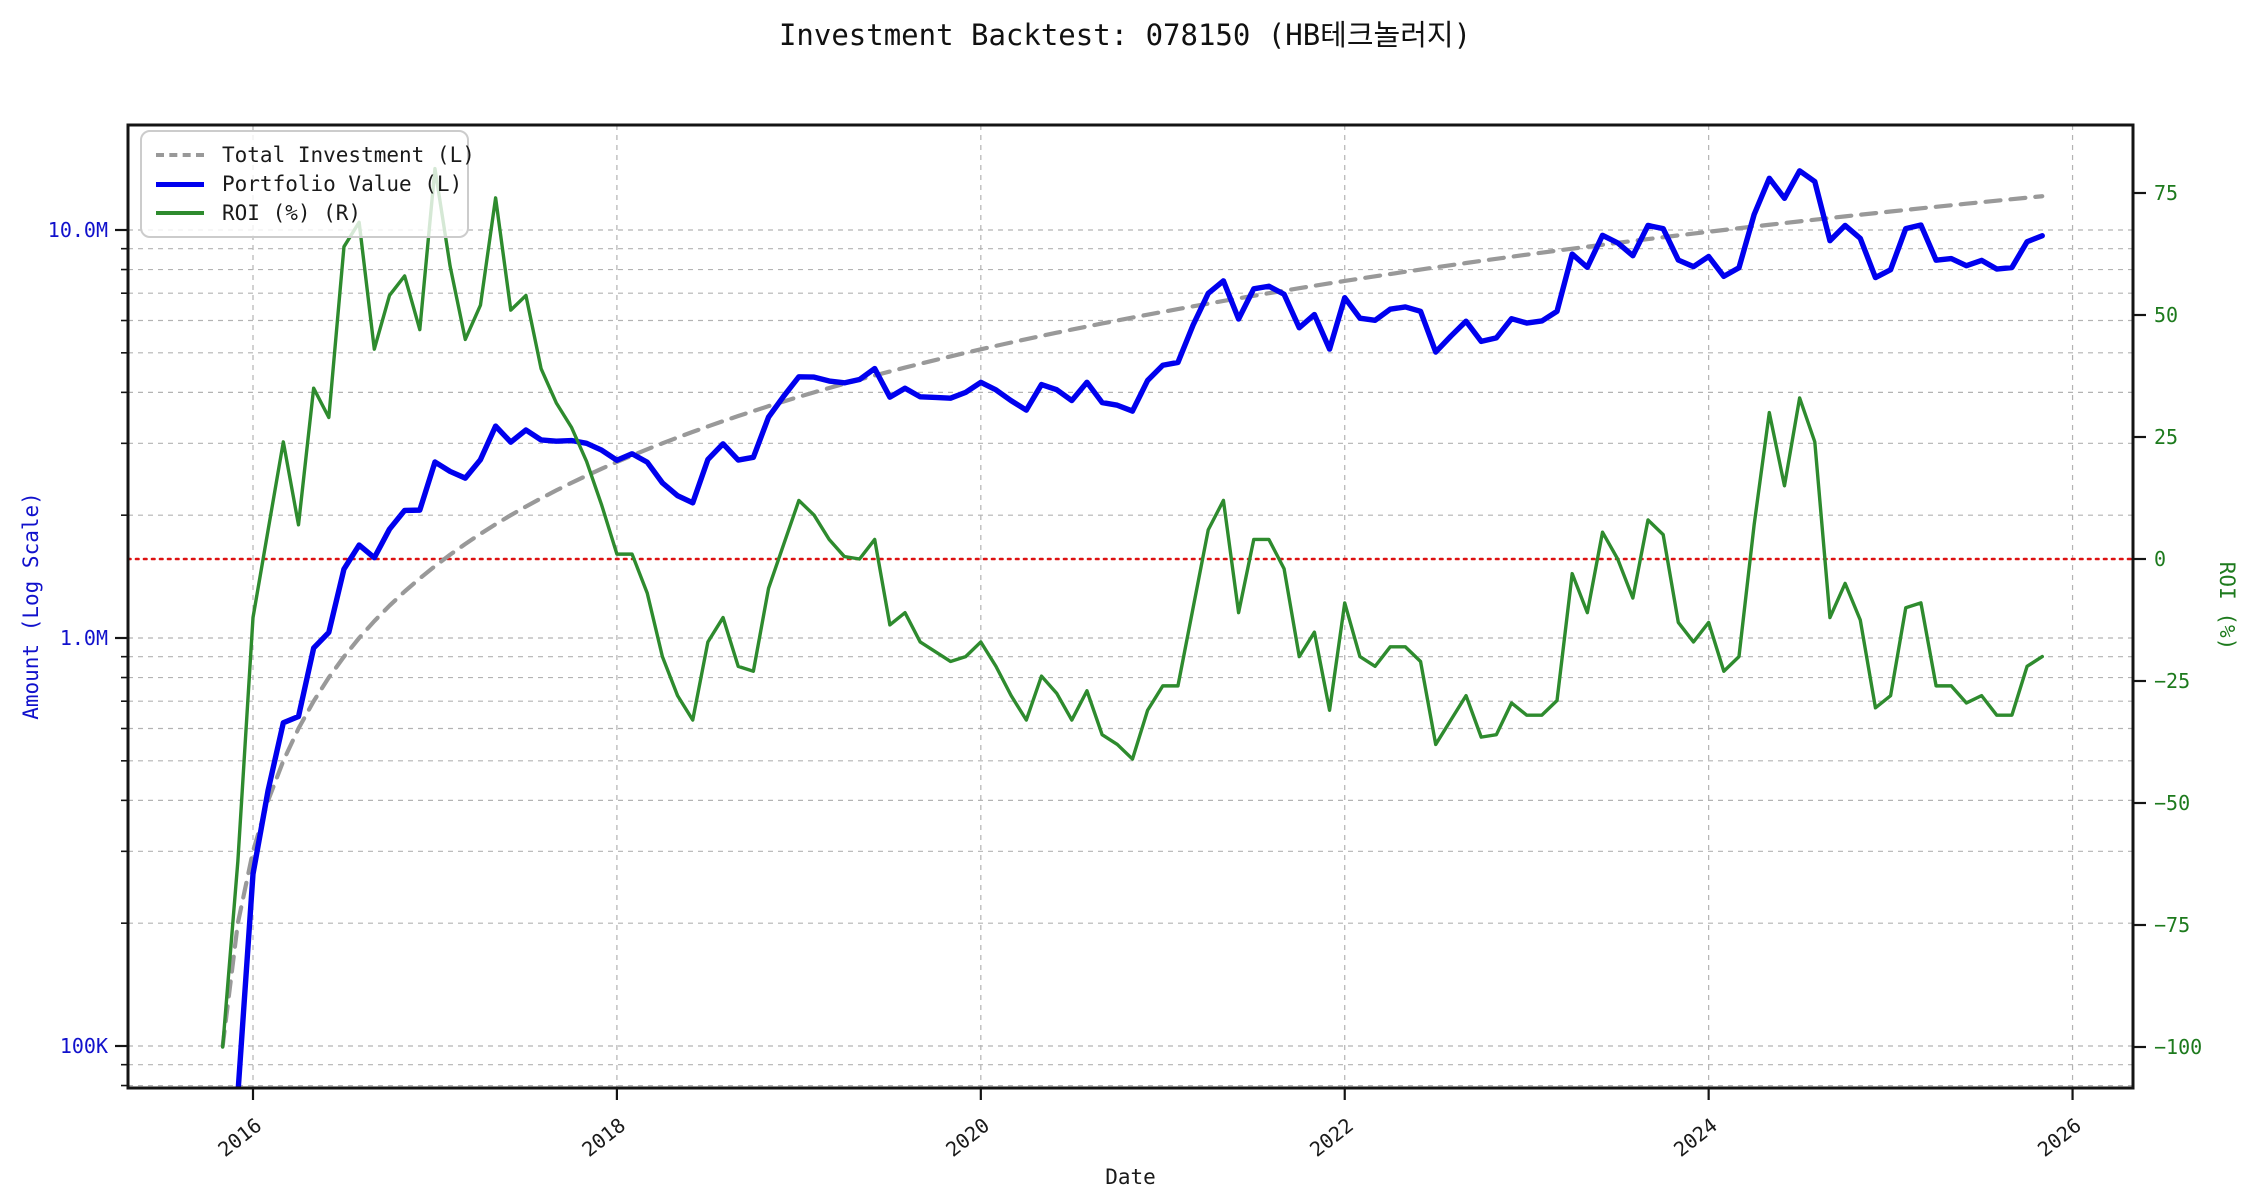  I want to click on legend-item-total-investment: Total Investment (L), so click(315, 155).